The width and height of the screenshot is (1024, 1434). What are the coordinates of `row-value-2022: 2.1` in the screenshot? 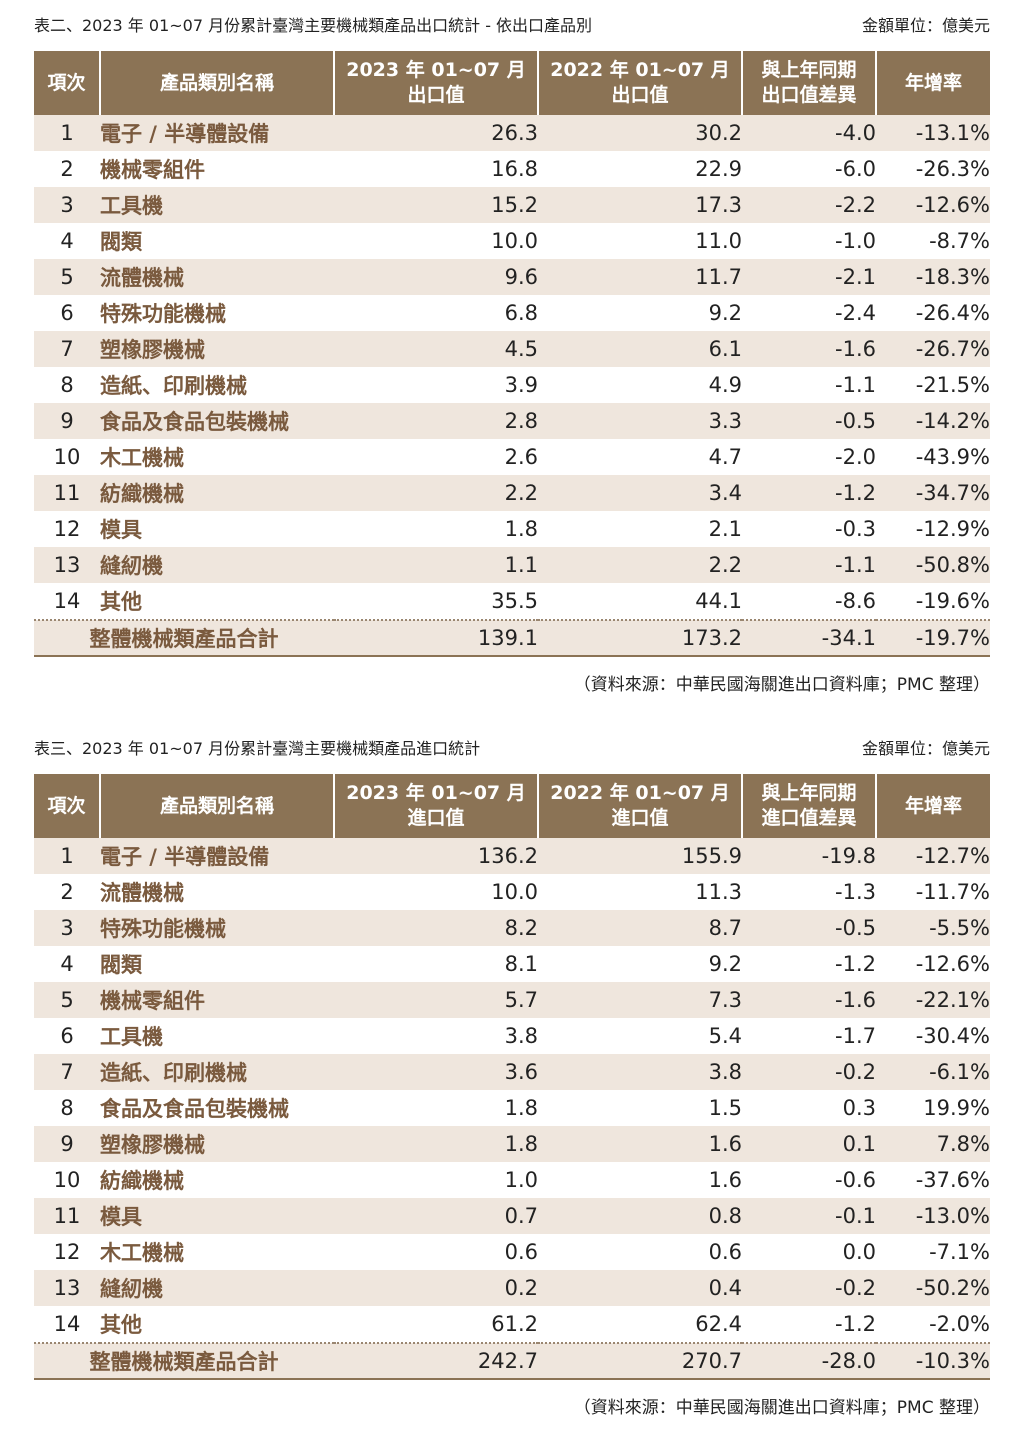 It's located at (640, 529).